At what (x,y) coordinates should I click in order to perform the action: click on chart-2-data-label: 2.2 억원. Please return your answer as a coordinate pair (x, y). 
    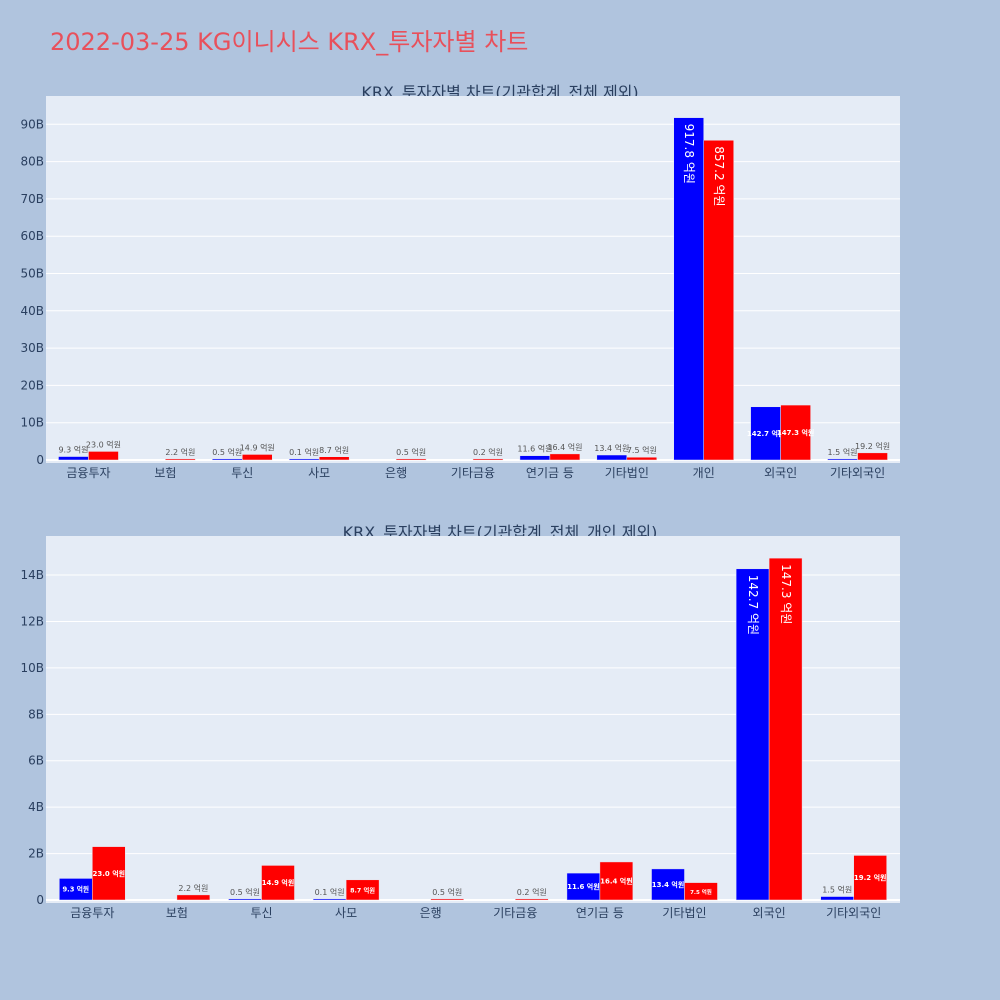
    Looking at the image, I should click on (193, 888).